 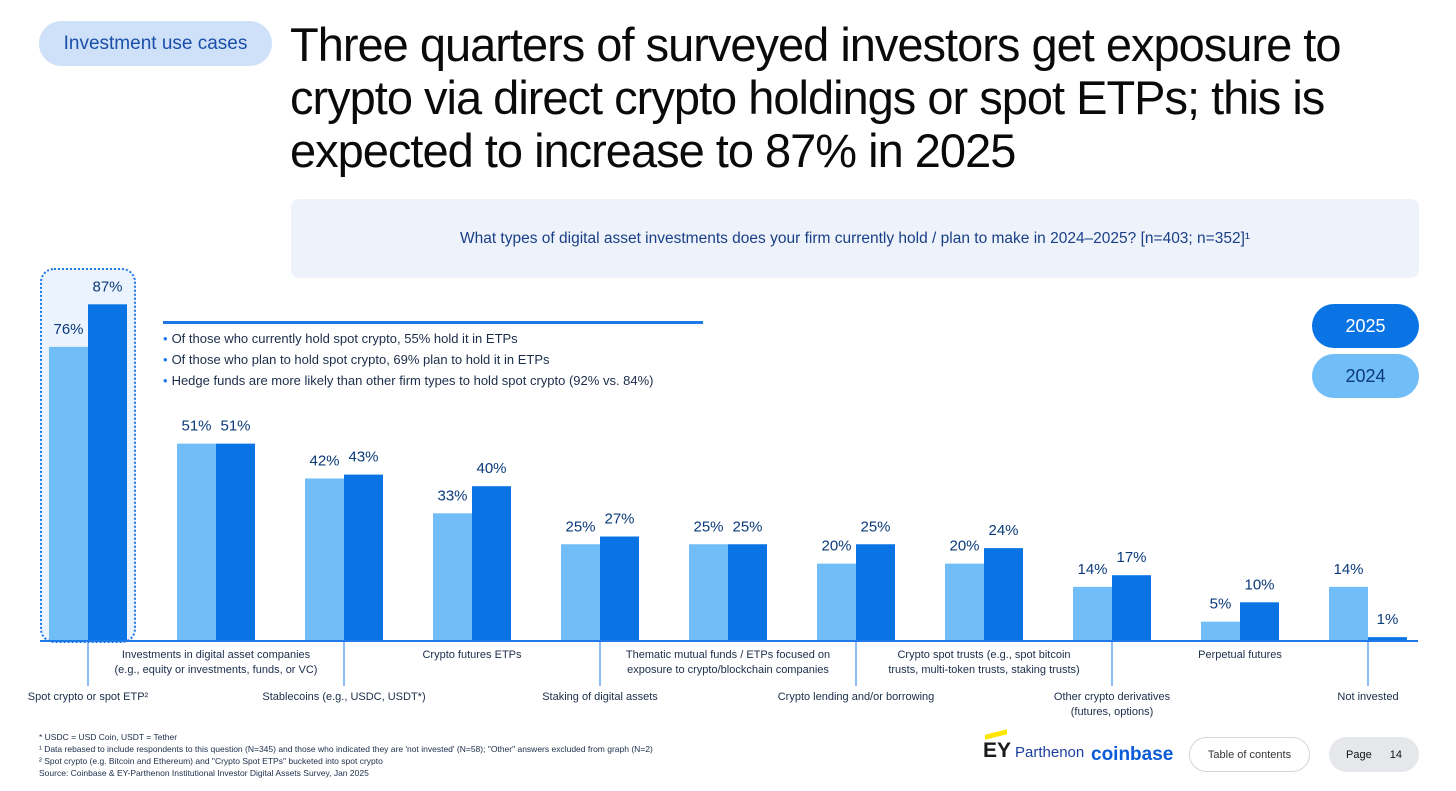 I want to click on page-indicator: Page 14, so click(x=1374, y=754).